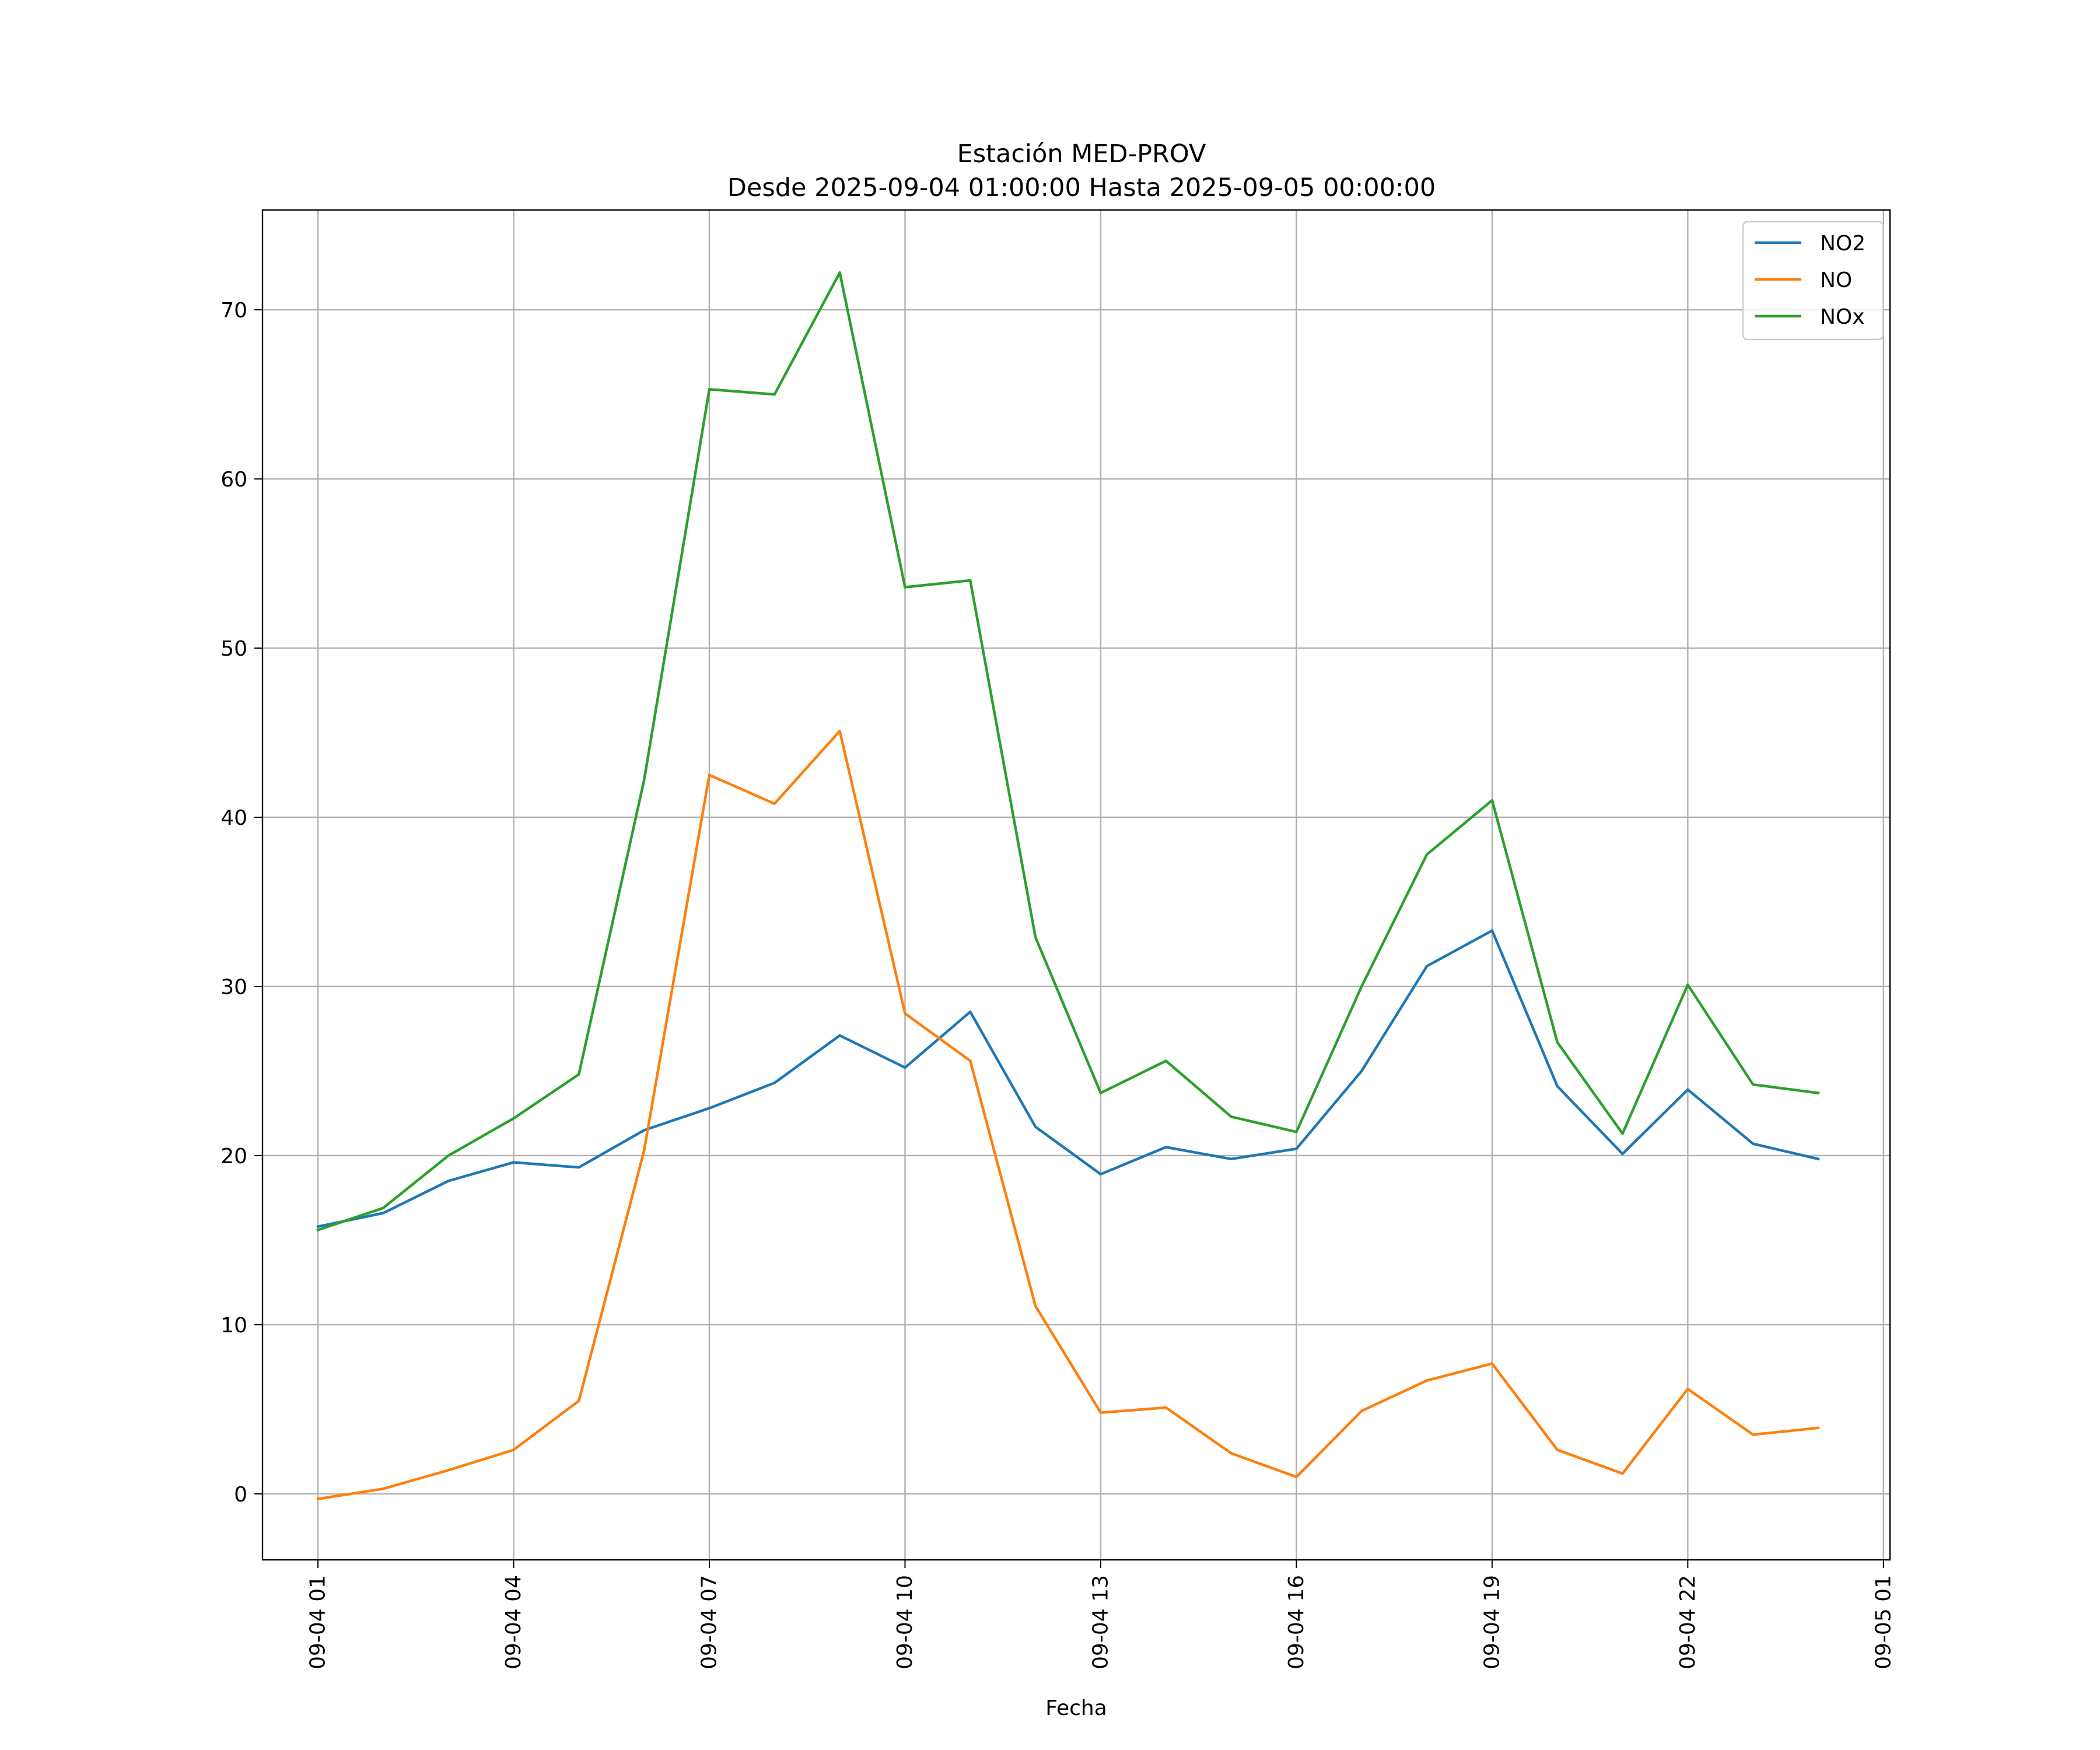 The width and height of the screenshot is (2100, 1750). Describe the element at coordinates (514, 1622) in the screenshot. I see `x-tick-label: 09-04 04` at that location.